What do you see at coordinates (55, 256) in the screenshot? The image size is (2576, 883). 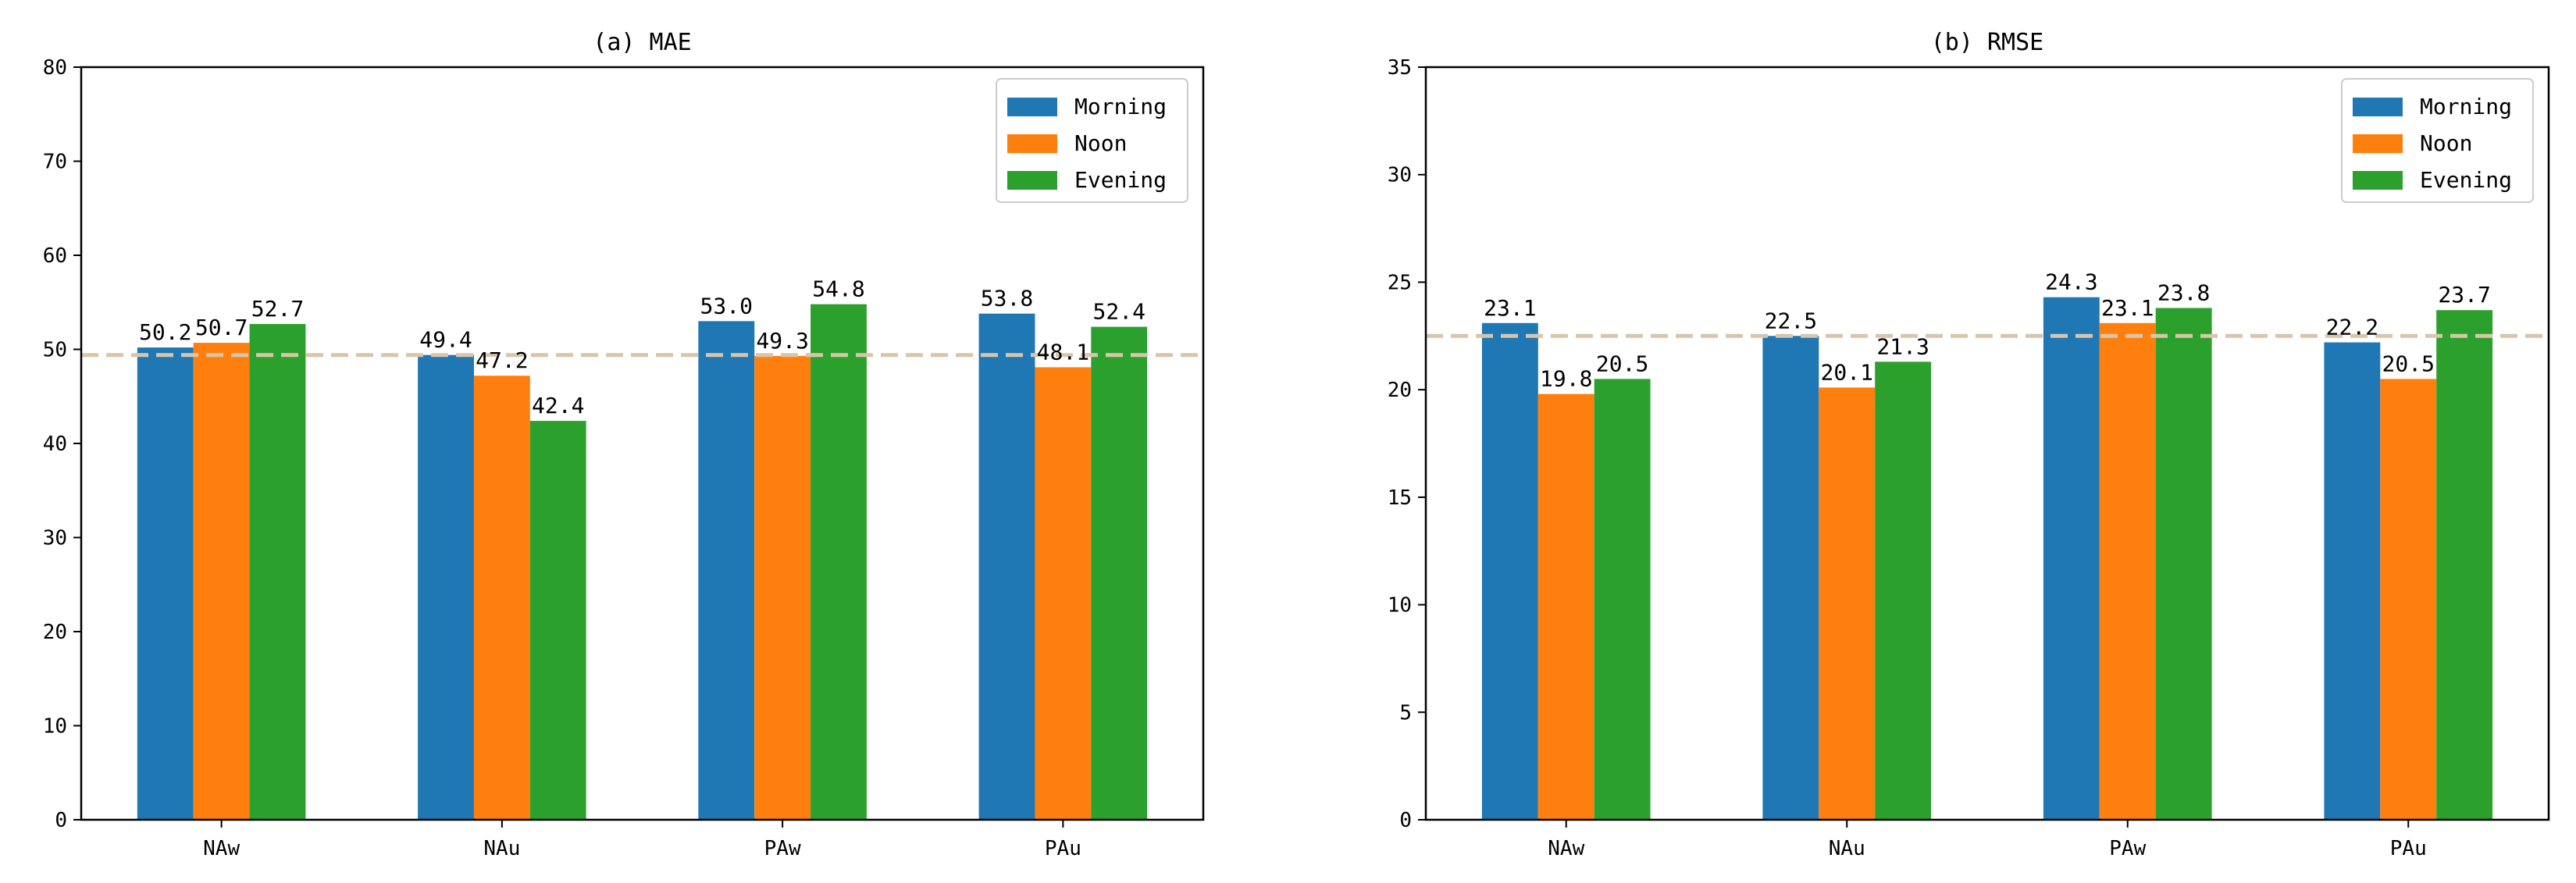 I see `y-tick-label: 60` at bounding box center [55, 256].